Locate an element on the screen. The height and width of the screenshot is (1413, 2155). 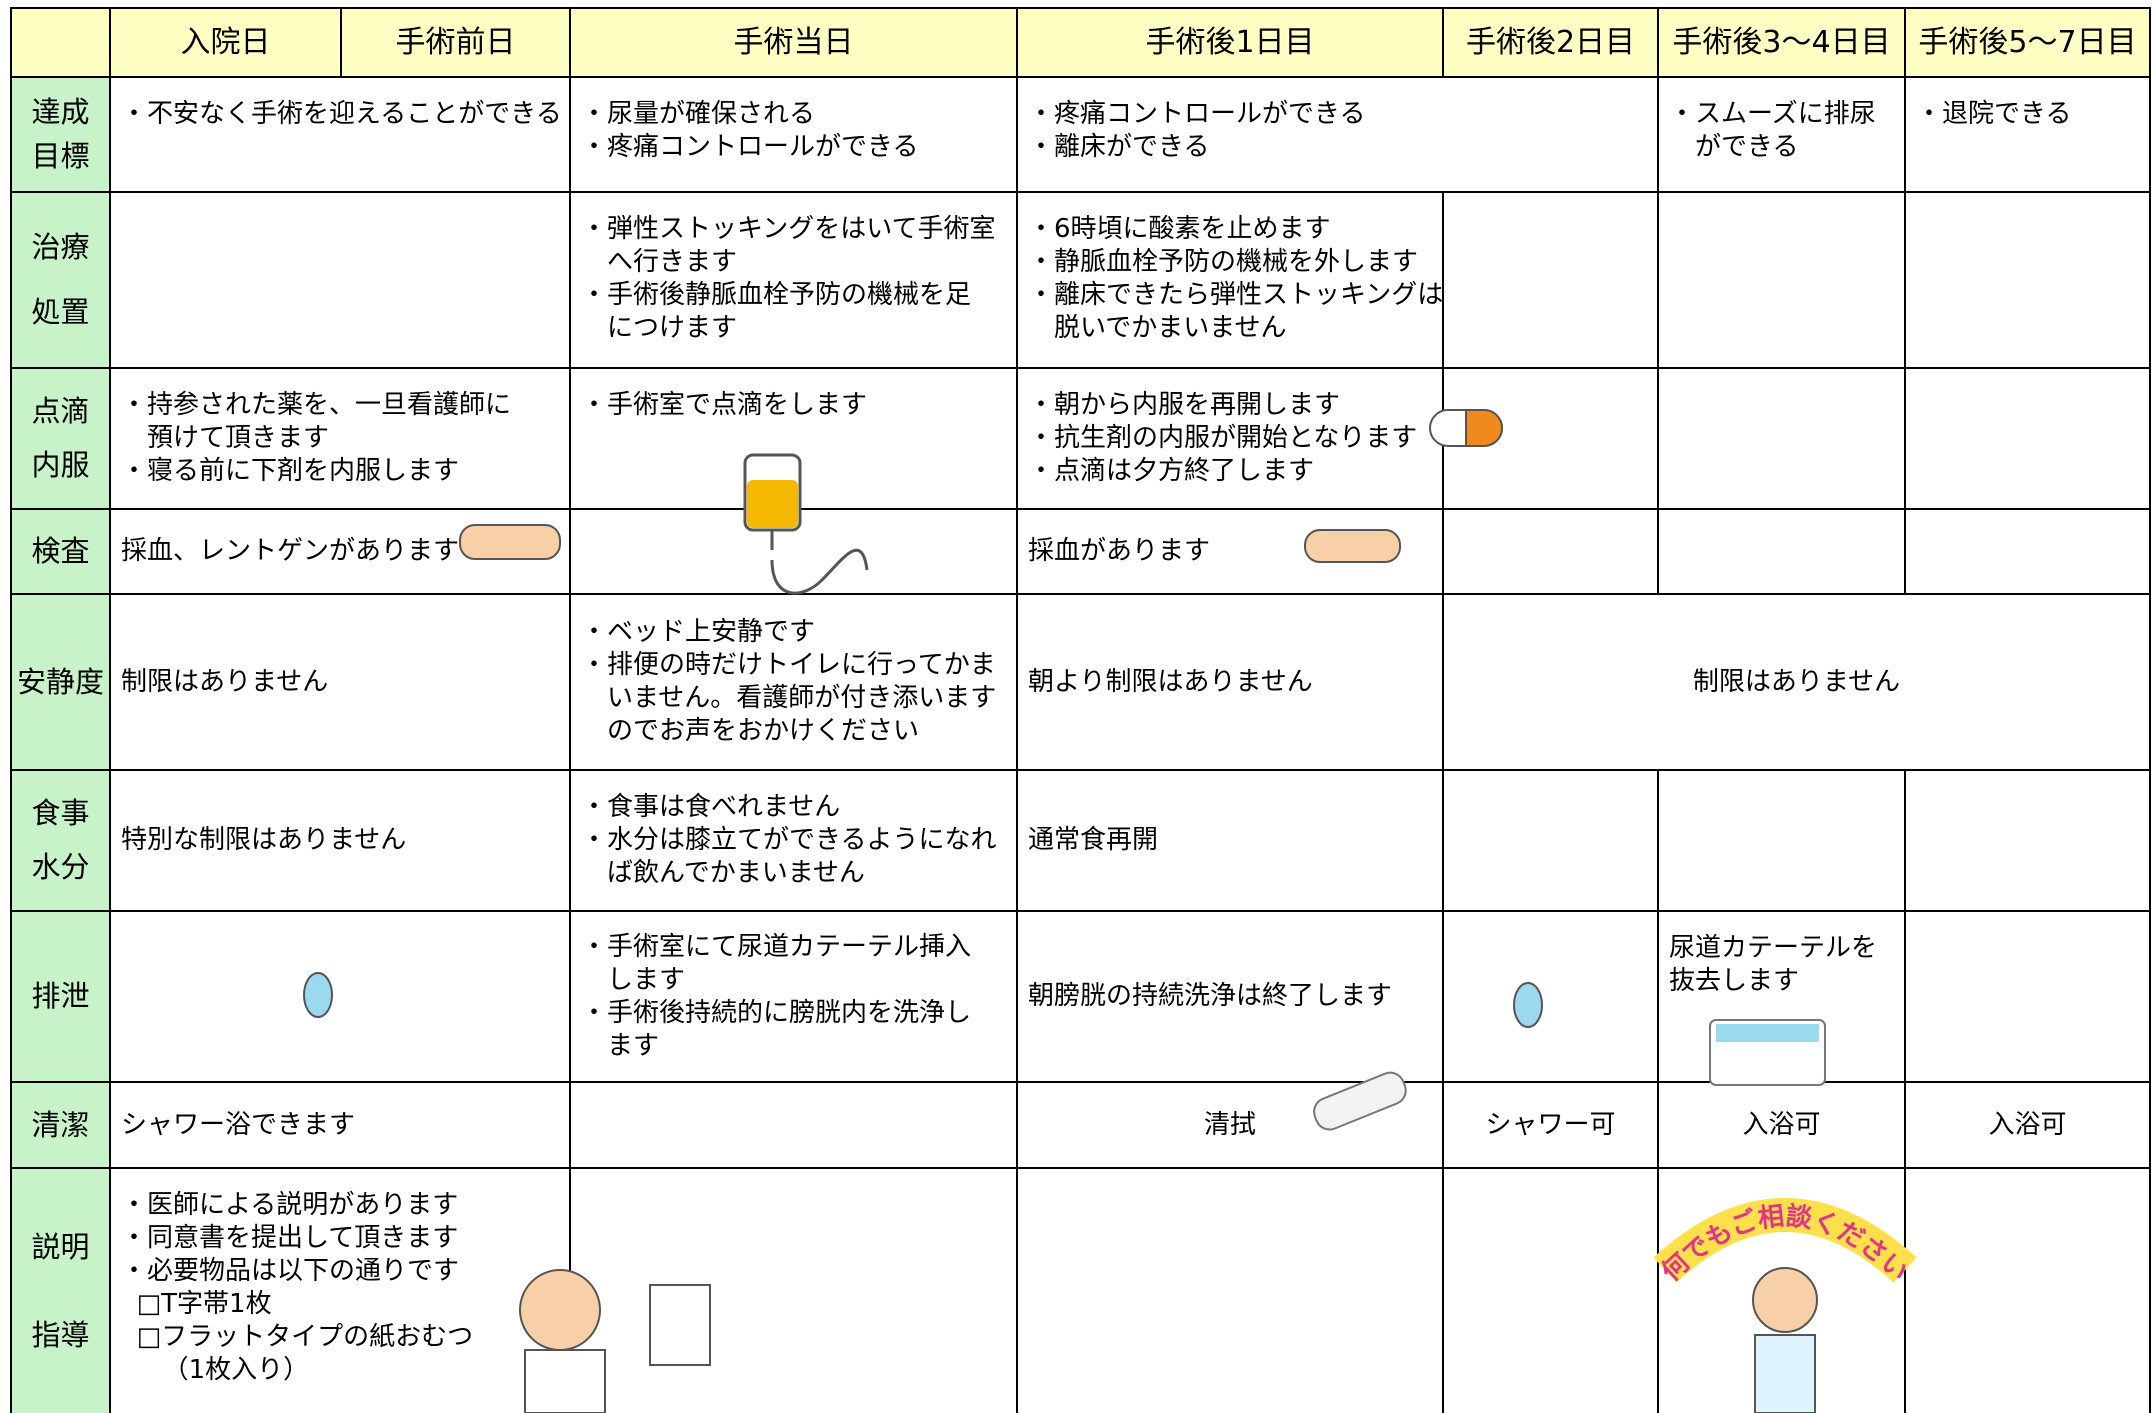
cell-text: へ行きます is located at coordinates (672, 262).